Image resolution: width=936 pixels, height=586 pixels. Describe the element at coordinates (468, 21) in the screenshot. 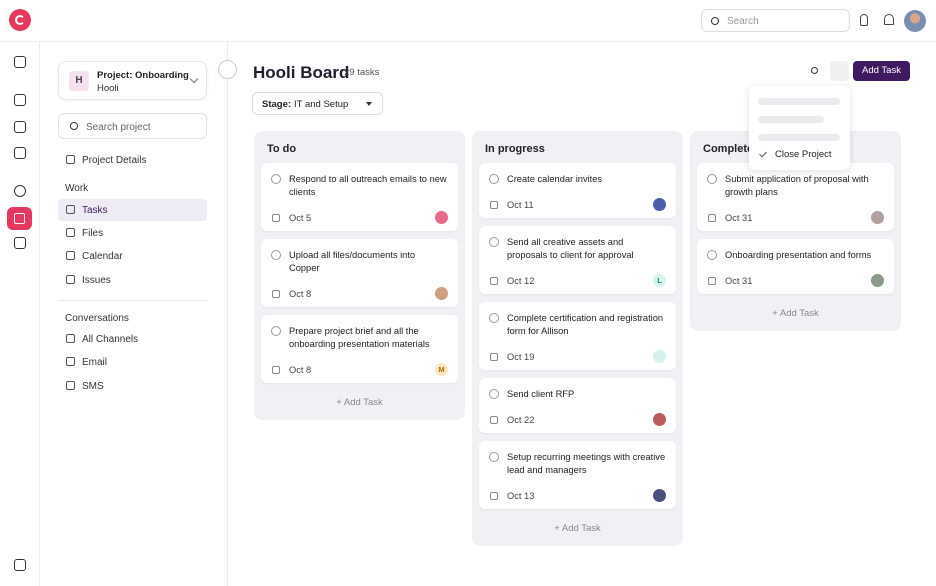

I see `top-bar: Search` at that location.